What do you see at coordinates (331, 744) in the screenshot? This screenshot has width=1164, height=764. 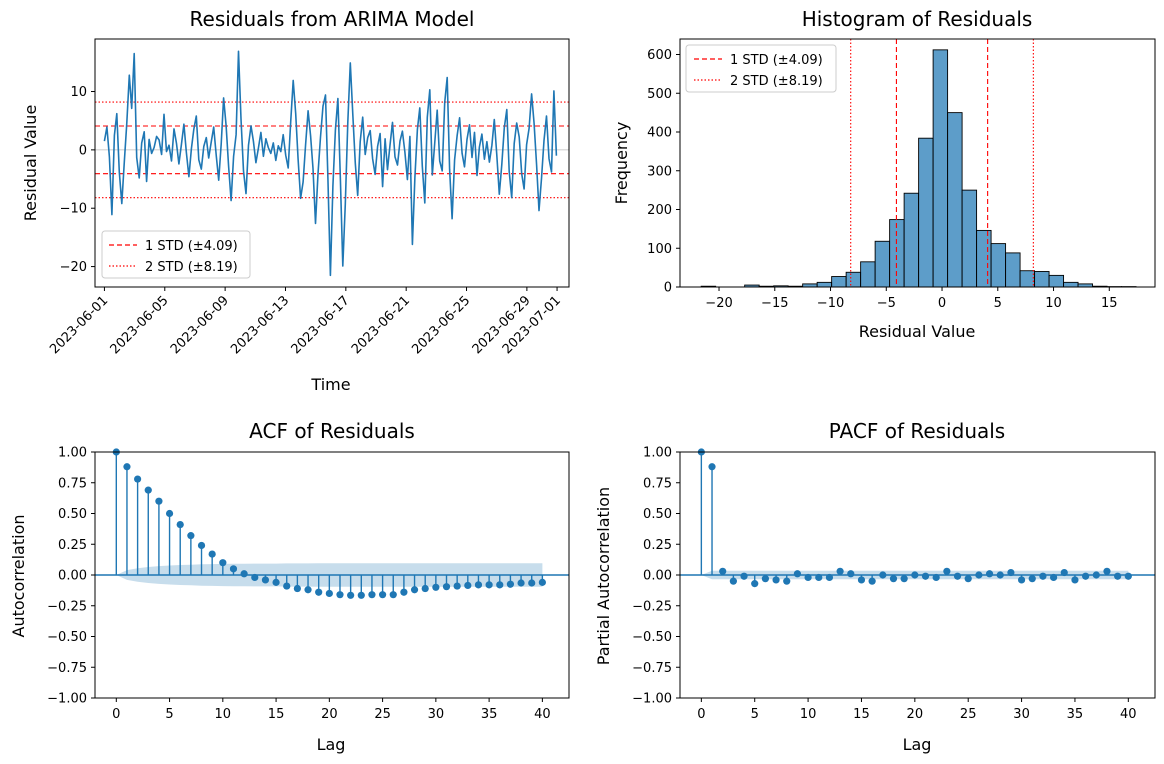 I see `acf-xlabel: Lag` at bounding box center [331, 744].